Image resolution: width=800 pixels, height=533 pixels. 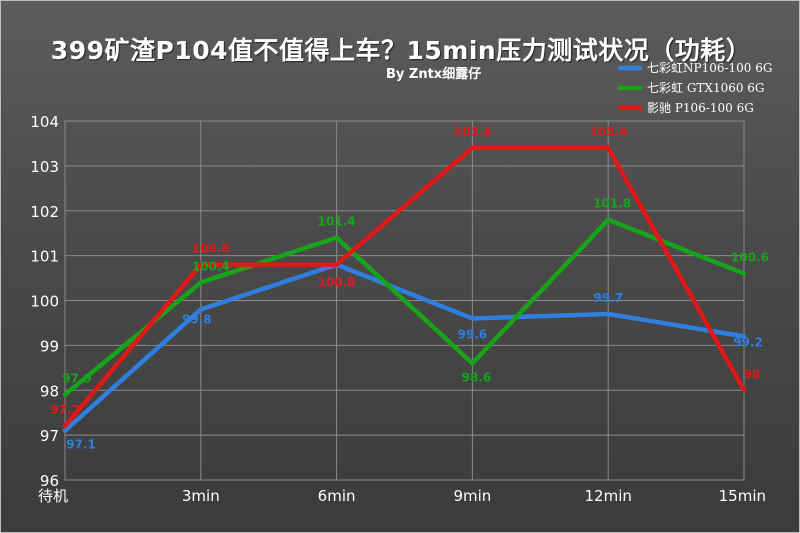 What do you see at coordinates (709, 68) in the screenshot?
I see `legend-label: 七彩虹NP106-100 6G` at bounding box center [709, 68].